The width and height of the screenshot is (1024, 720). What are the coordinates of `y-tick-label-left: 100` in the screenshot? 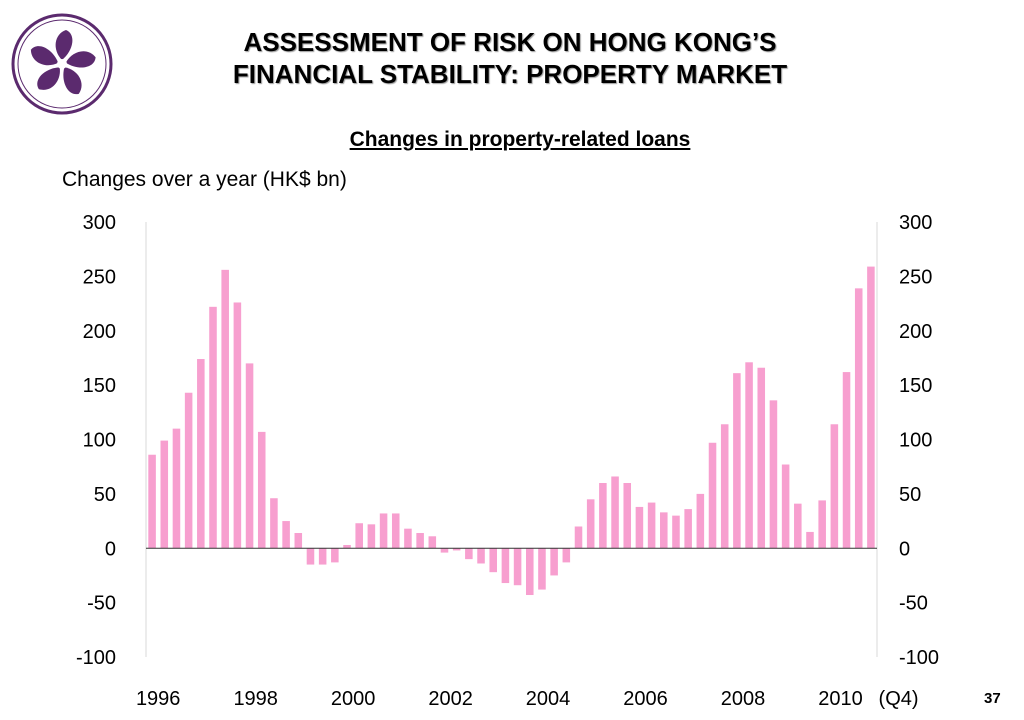 It's located at (99, 441).